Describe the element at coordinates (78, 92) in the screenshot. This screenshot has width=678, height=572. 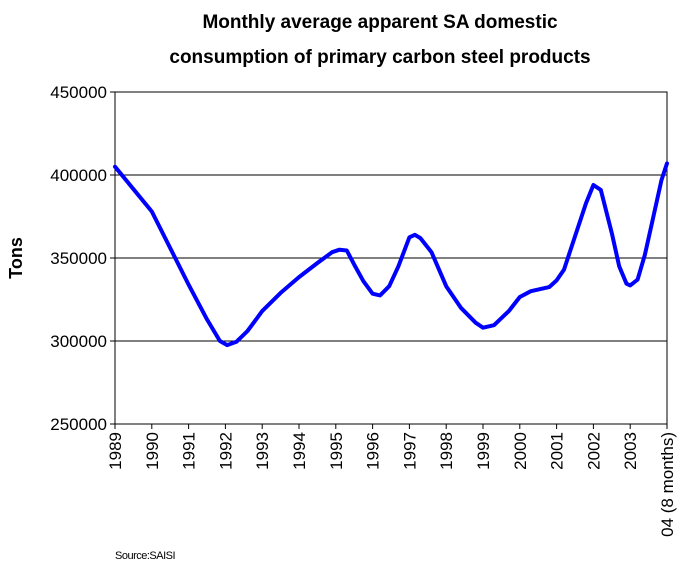
I see `y-tick-label: 450000` at that location.